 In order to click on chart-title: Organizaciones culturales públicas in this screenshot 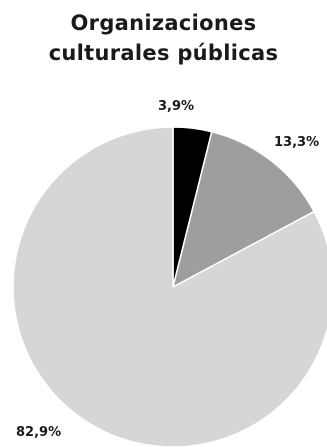, I will do `click(163, 38)`.